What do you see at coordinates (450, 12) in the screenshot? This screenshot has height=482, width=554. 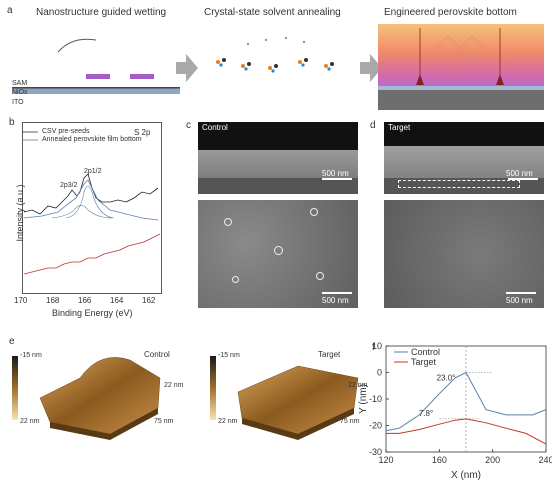 I see `step3-title: Engineered perovskite bottom` at bounding box center [450, 12].